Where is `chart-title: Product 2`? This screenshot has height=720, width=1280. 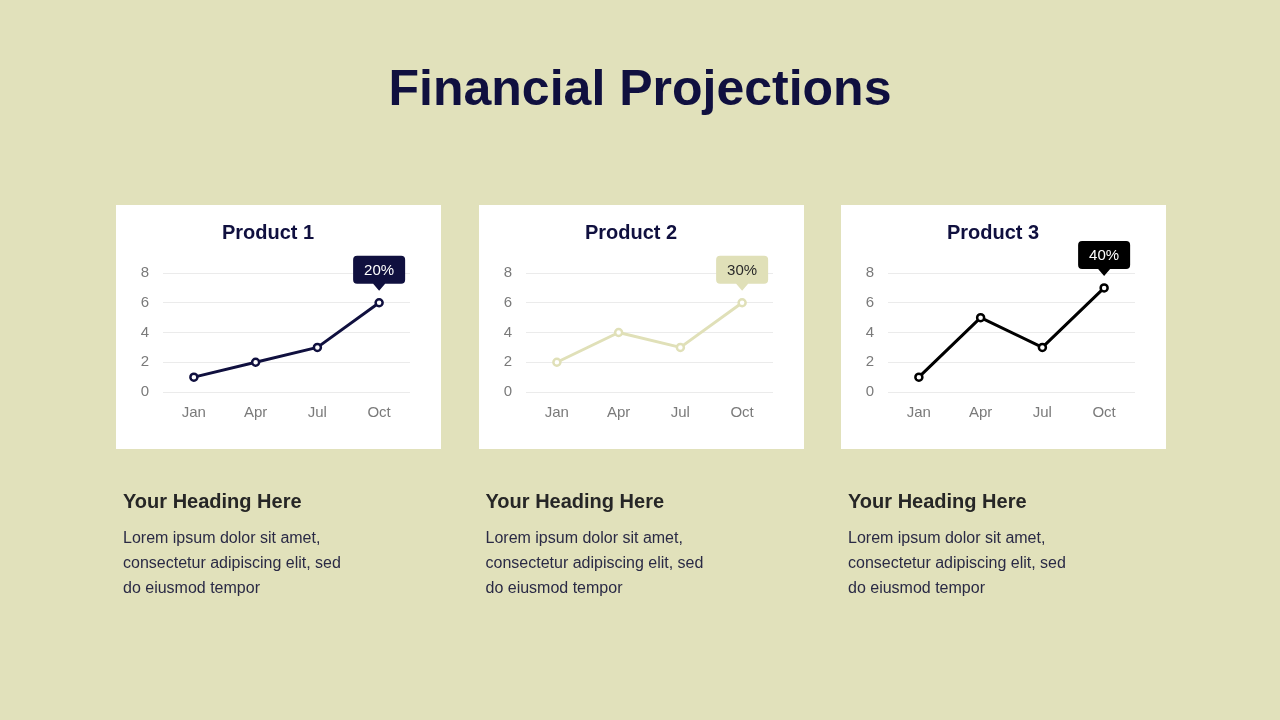
chart-title: Product 2 is located at coordinates (630, 231).